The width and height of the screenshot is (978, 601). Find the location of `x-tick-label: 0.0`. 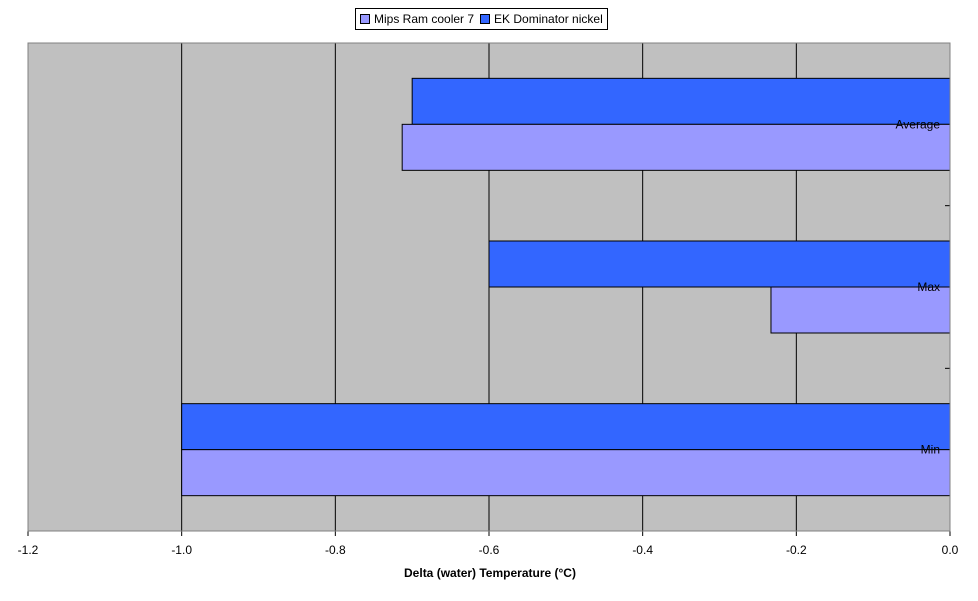

x-tick-label: 0.0 is located at coordinates (950, 550).